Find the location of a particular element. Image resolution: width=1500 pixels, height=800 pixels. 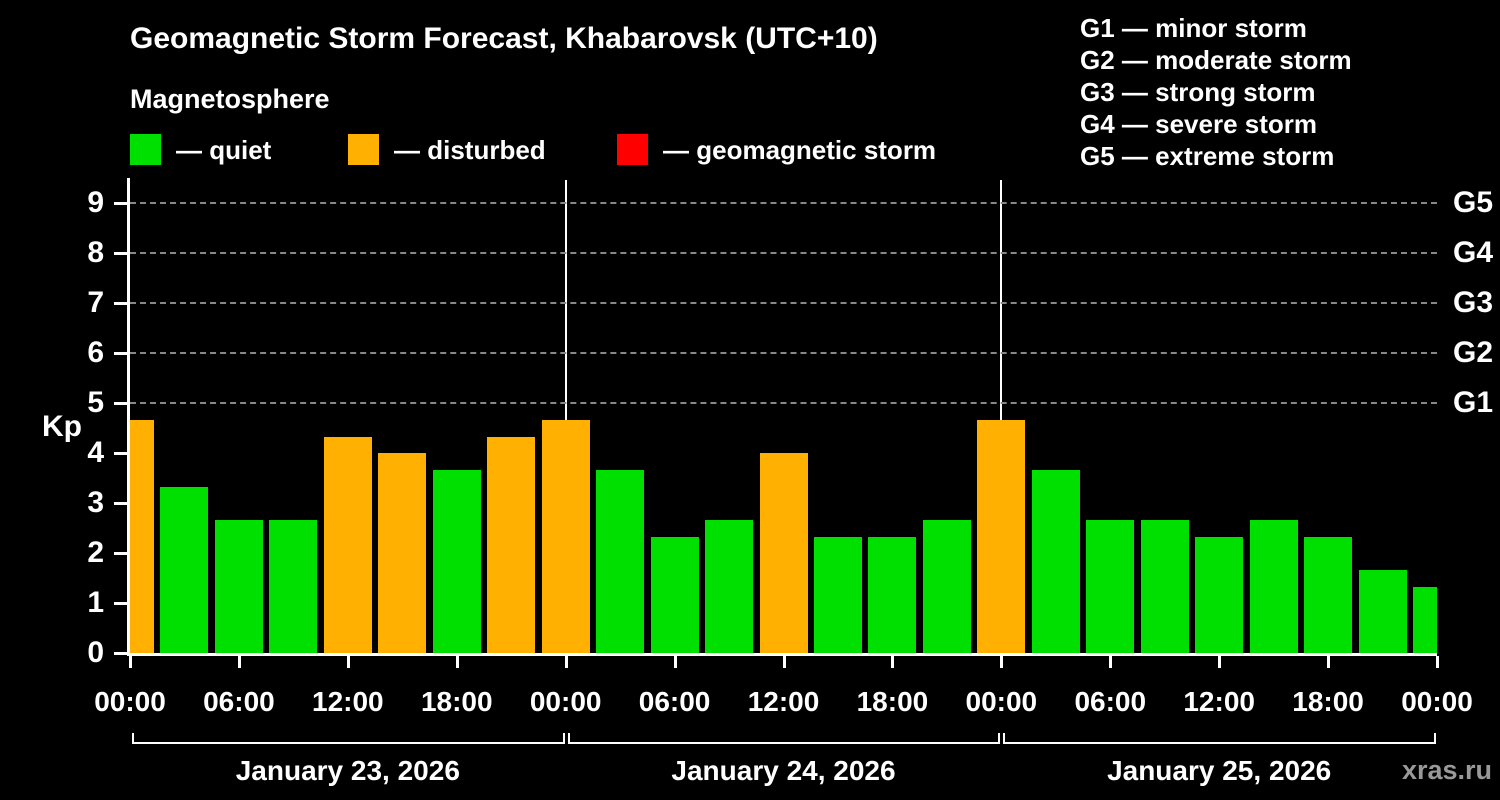

y-tick-label: 6 is located at coordinates (95, 352).